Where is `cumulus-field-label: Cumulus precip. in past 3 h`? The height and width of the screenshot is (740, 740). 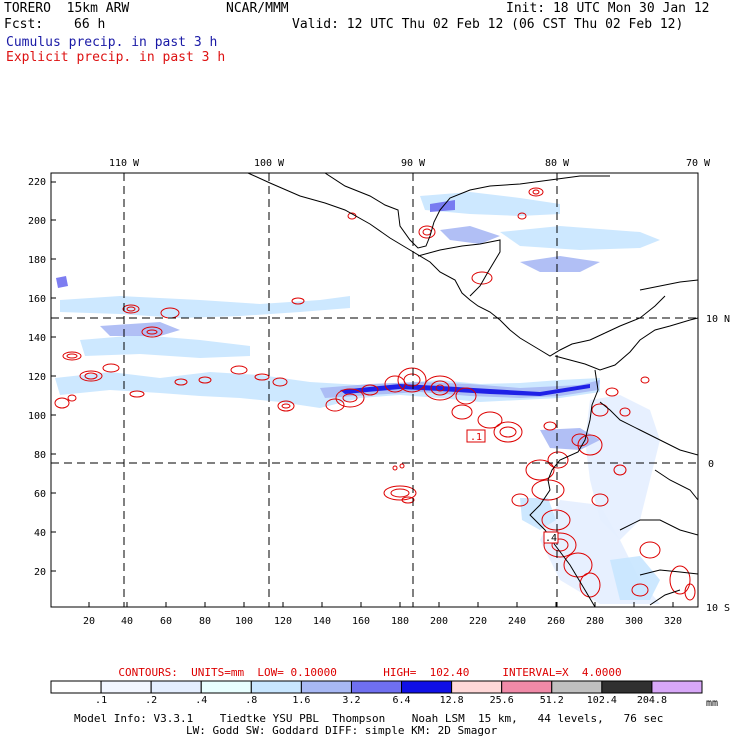
cumulus-field-label: Cumulus precip. in past 3 h is located at coordinates (112, 42).